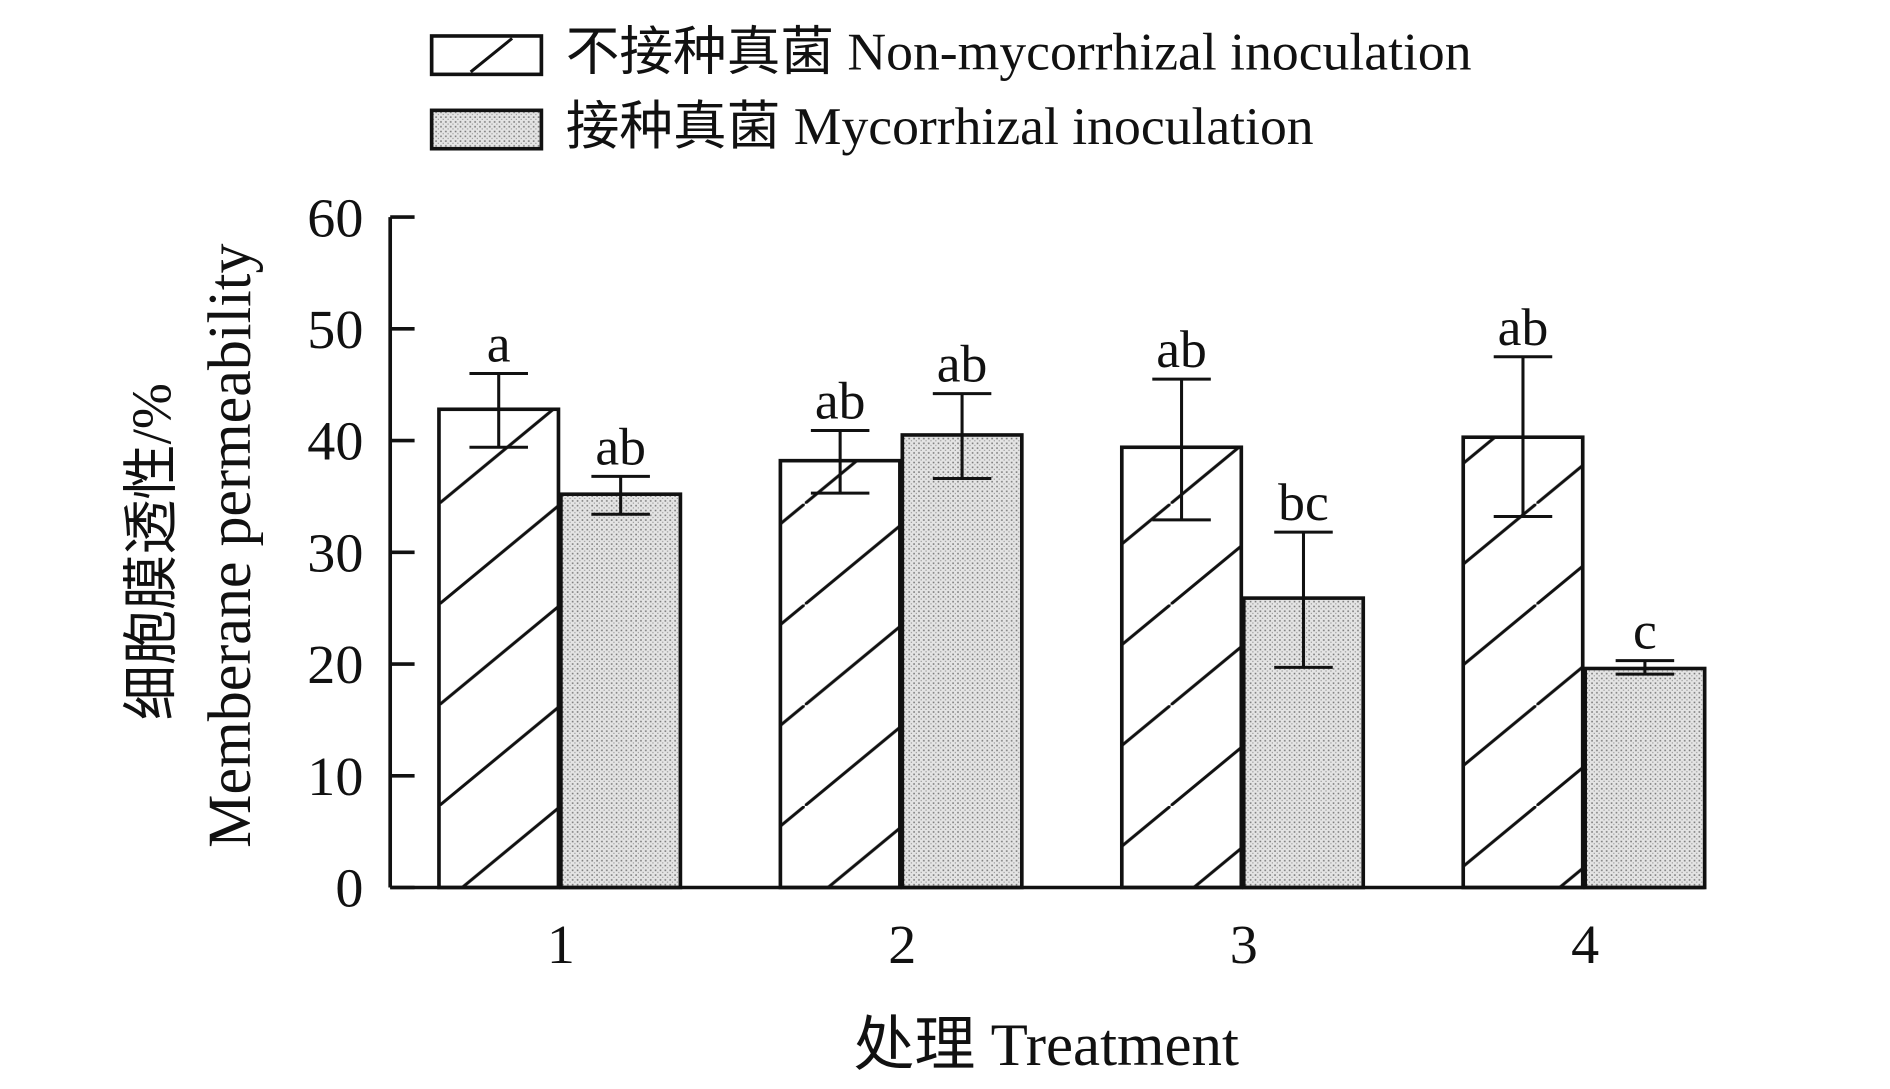 The image size is (1890, 1089). I want to click on legend-swatch-hatch, so click(486, 55).